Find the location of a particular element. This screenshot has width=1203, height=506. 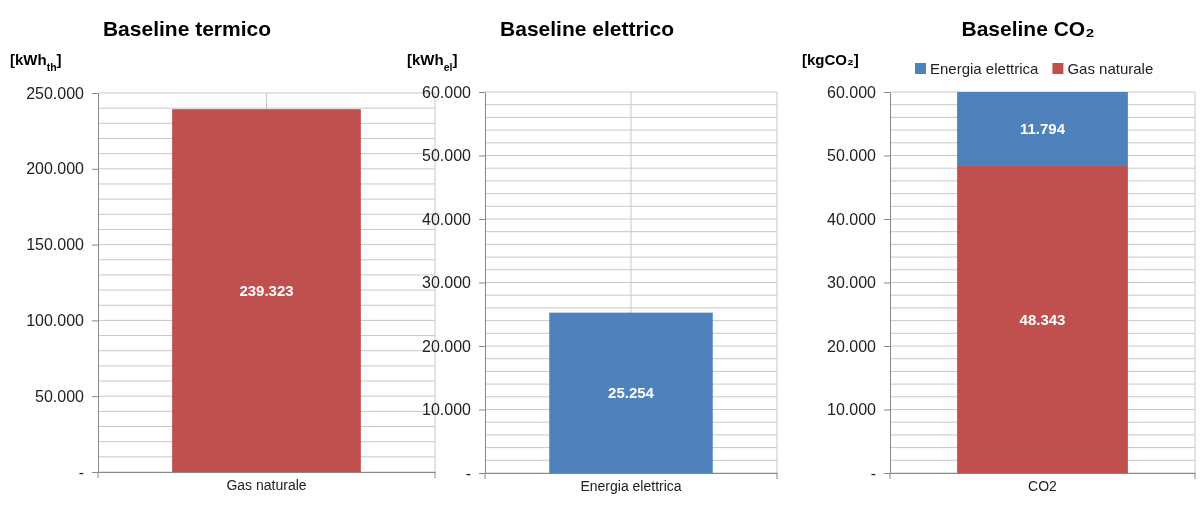

data-label: 239.323 is located at coordinates (266, 290).